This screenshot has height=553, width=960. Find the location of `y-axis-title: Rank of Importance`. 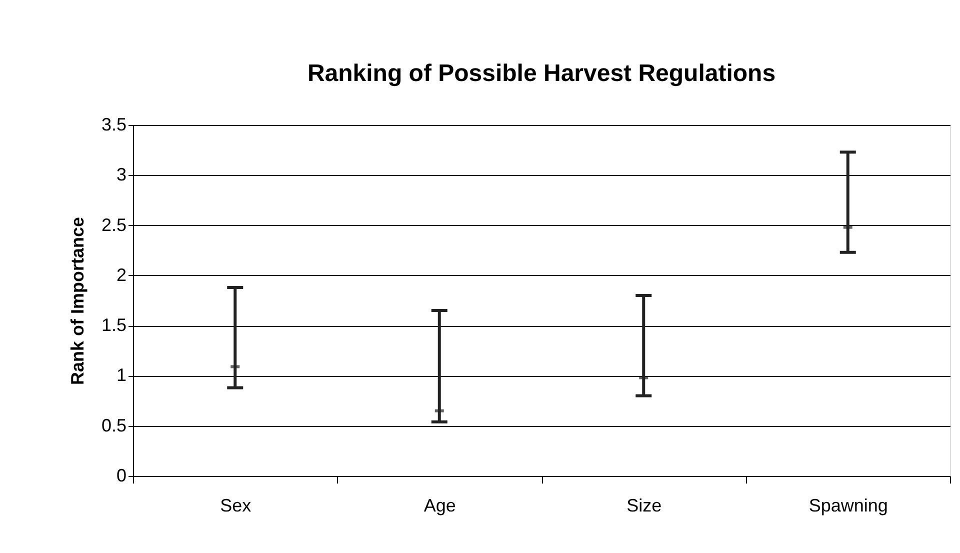

y-axis-title: Rank of Importance is located at coordinates (77, 301).